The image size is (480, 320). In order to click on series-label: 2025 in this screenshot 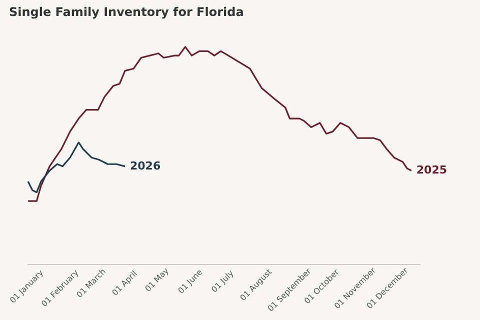, I will do `click(432, 170)`.